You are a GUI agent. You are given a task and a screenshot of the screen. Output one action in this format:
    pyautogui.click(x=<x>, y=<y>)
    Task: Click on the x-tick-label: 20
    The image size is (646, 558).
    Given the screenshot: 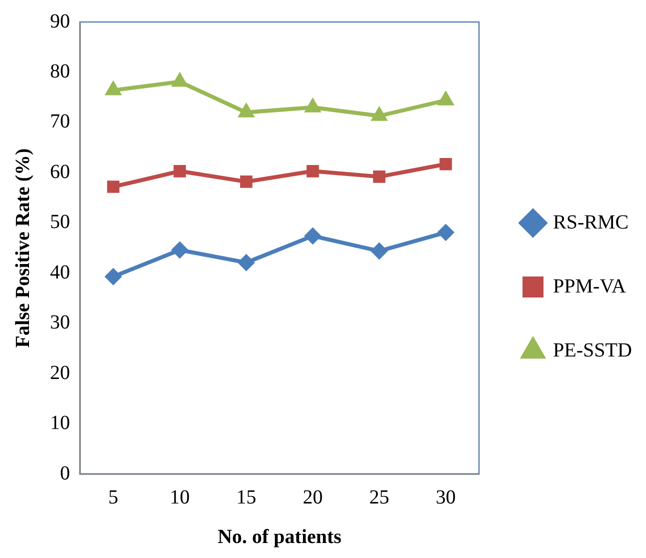 What is the action you would take?
    pyautogui.click(x=312, y=497)
    